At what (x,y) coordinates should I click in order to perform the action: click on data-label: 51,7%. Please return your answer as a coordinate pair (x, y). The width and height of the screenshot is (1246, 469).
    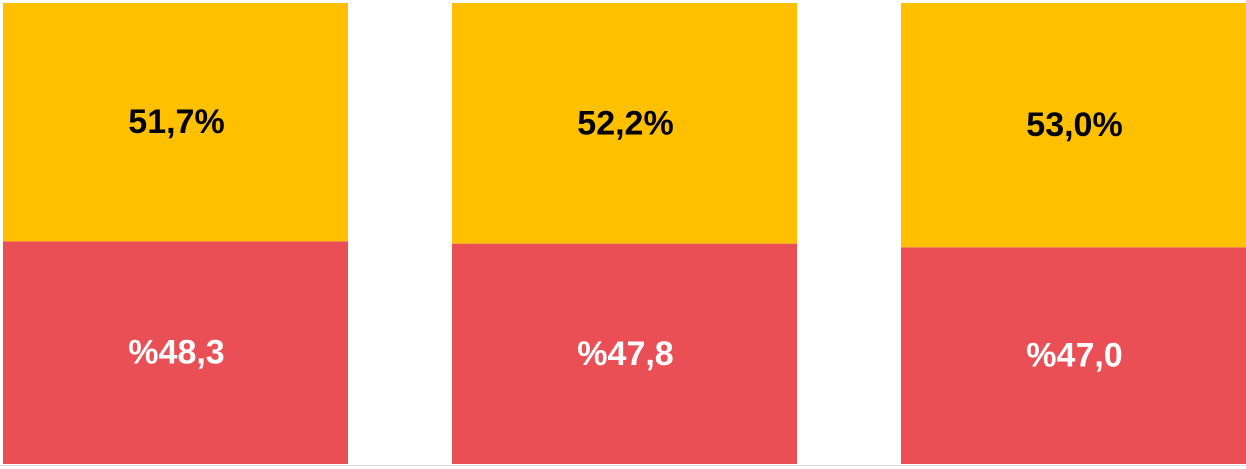
    Looking at the image, I should click on (176, 122).